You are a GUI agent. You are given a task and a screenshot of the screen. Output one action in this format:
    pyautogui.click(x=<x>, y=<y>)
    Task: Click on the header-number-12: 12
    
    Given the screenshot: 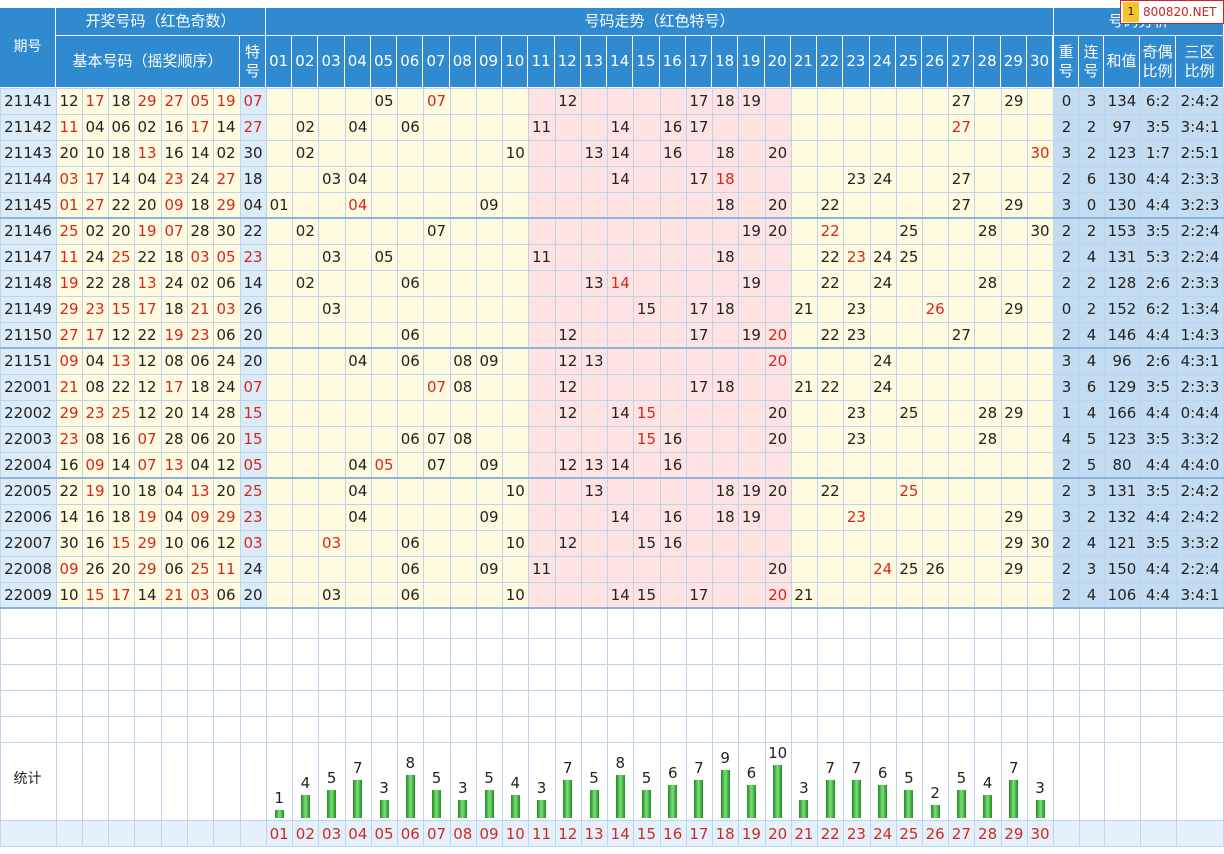 What is the action you would take?
    pyautogui.click(x=567, y=62)
    